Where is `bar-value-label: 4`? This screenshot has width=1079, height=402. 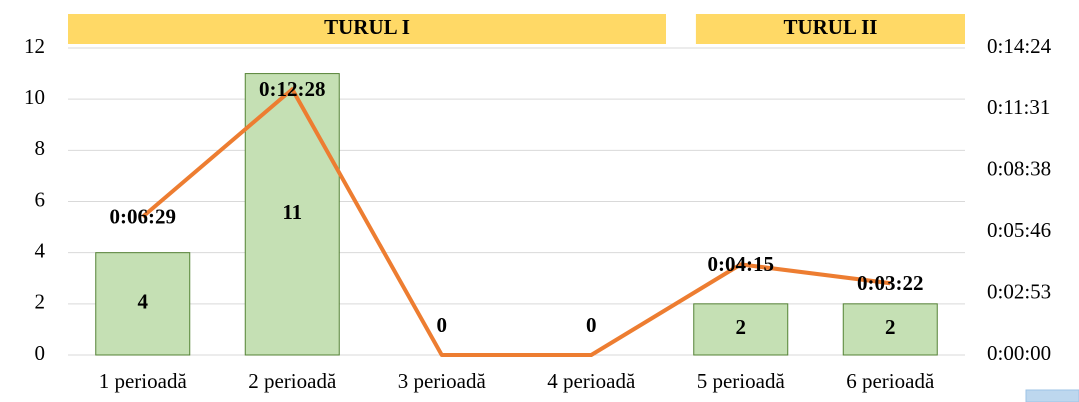 bar-value-label: 4 is located at coordinates (143, 302).